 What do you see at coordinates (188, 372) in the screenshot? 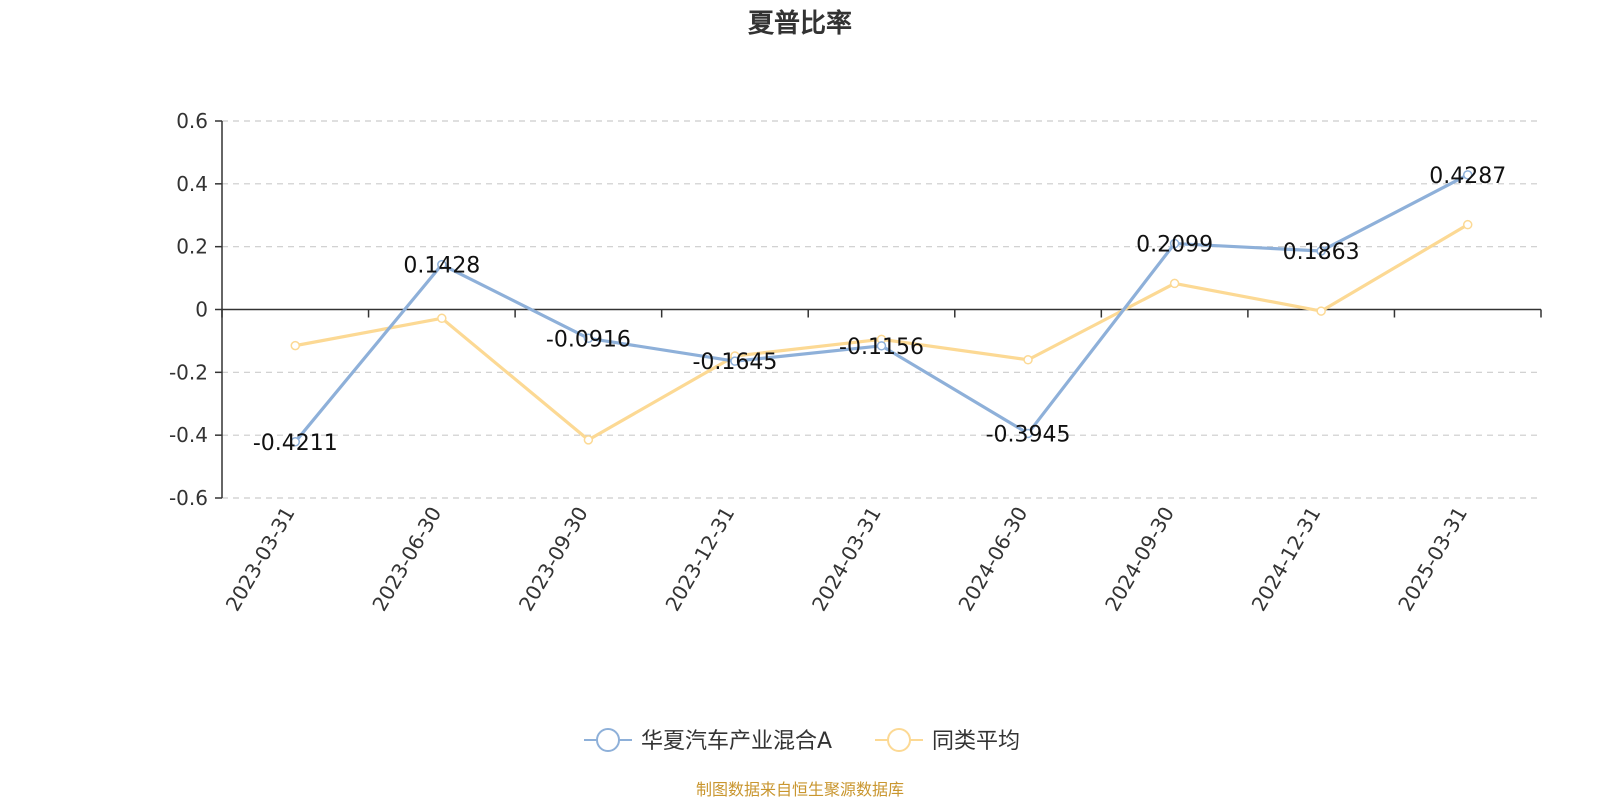
I see `y-tick-label: -0.2` at bounding box center [188, 372].